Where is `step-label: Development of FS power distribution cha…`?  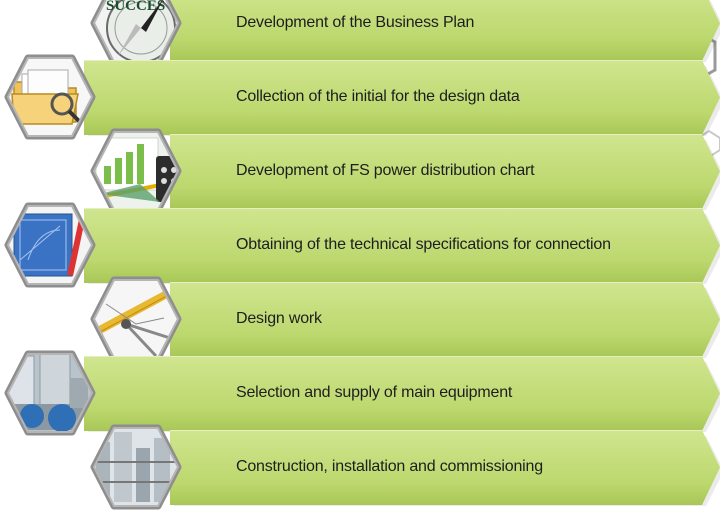
step-label: Development of FS power distribution cha… is located at coordinates (385, 170).